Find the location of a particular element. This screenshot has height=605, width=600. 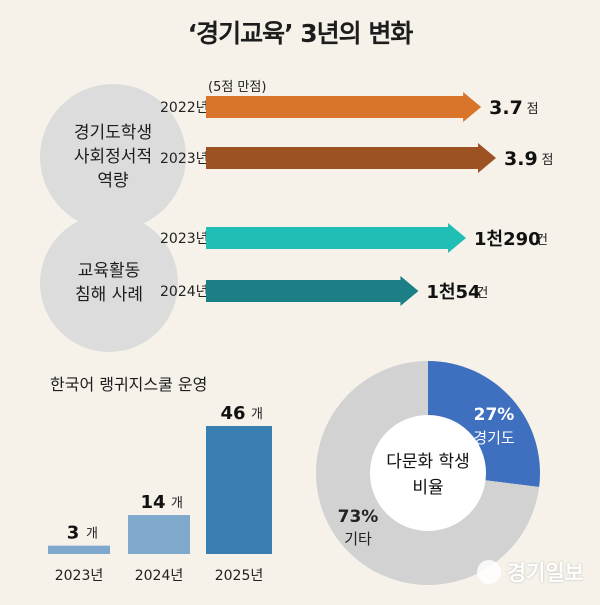

pie-title-line1: 다문화 학생 is located at coordinates (428, 462).